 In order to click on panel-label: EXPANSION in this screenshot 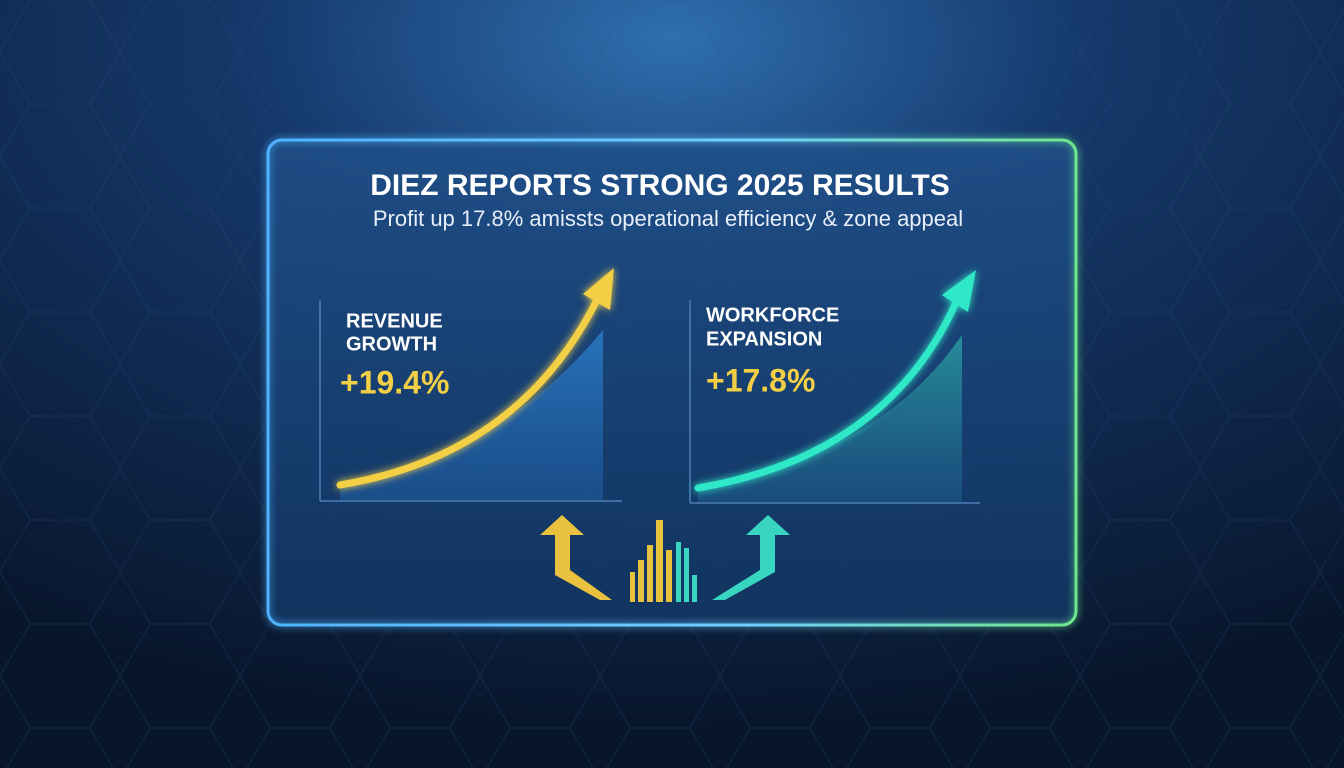, I will do `click(764, 339)`.